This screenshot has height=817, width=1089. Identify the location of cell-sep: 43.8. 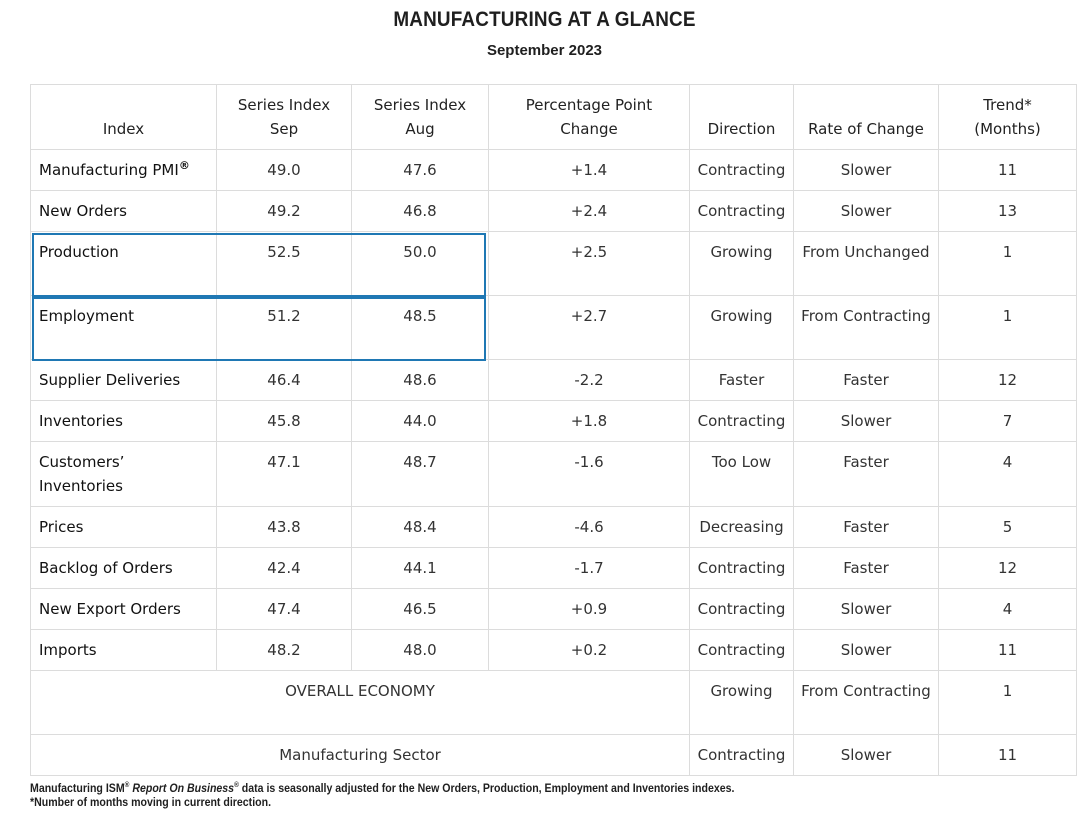
(284, 527).